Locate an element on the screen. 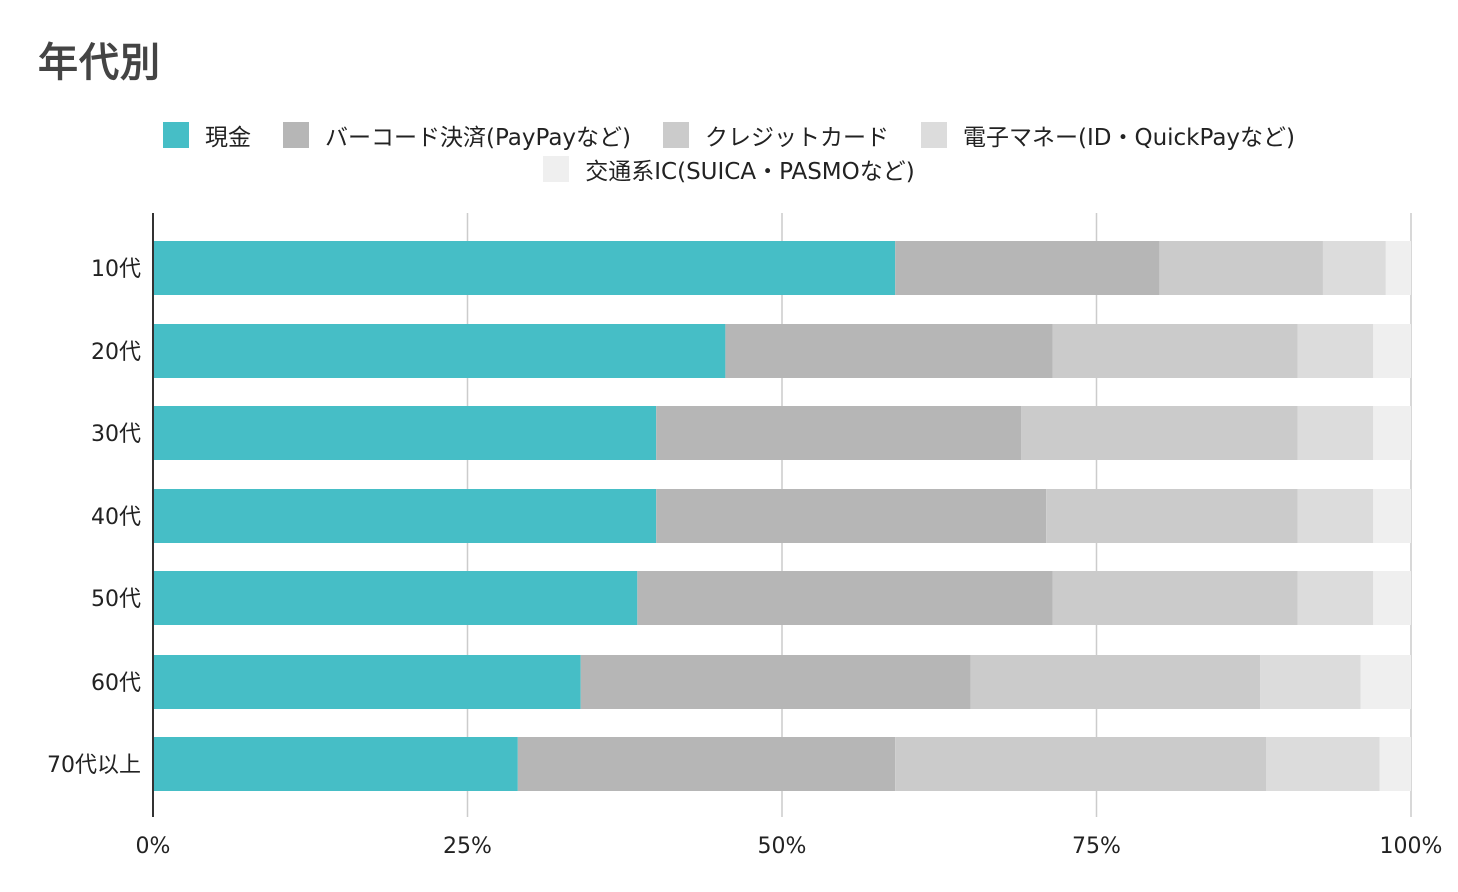 The width and height of the screenshot is (1458, 892). chart-title: 年代別 is located at coordinates (99, 63).